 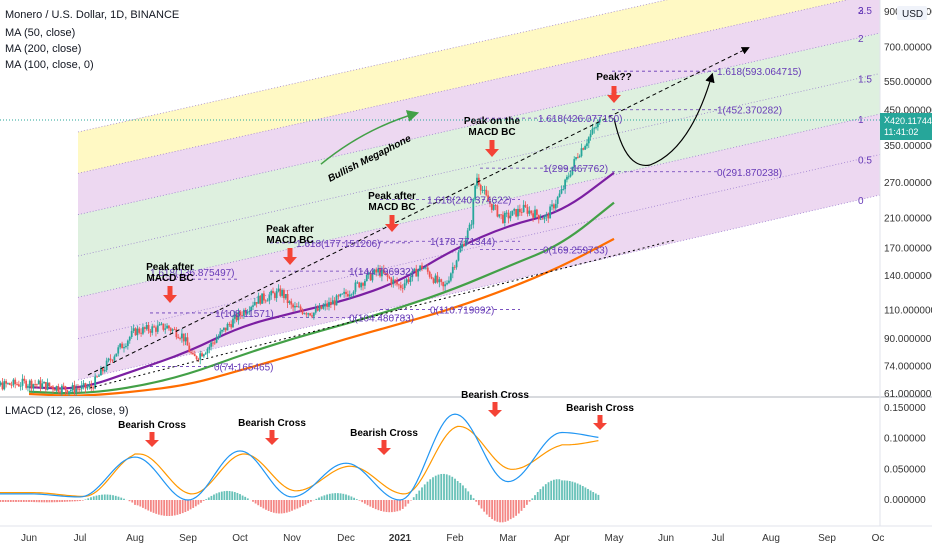 What do you see at coordinates (908, 48) in the screenshot?
I see `price-tick-label: 700.000000` at bounding box center [908, 48].